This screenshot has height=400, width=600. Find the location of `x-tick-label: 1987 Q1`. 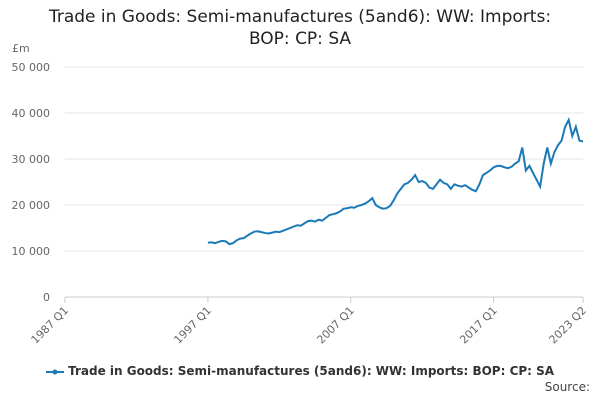

x-tick-label: 1987 Q1 is located at coordinates (50, 325).